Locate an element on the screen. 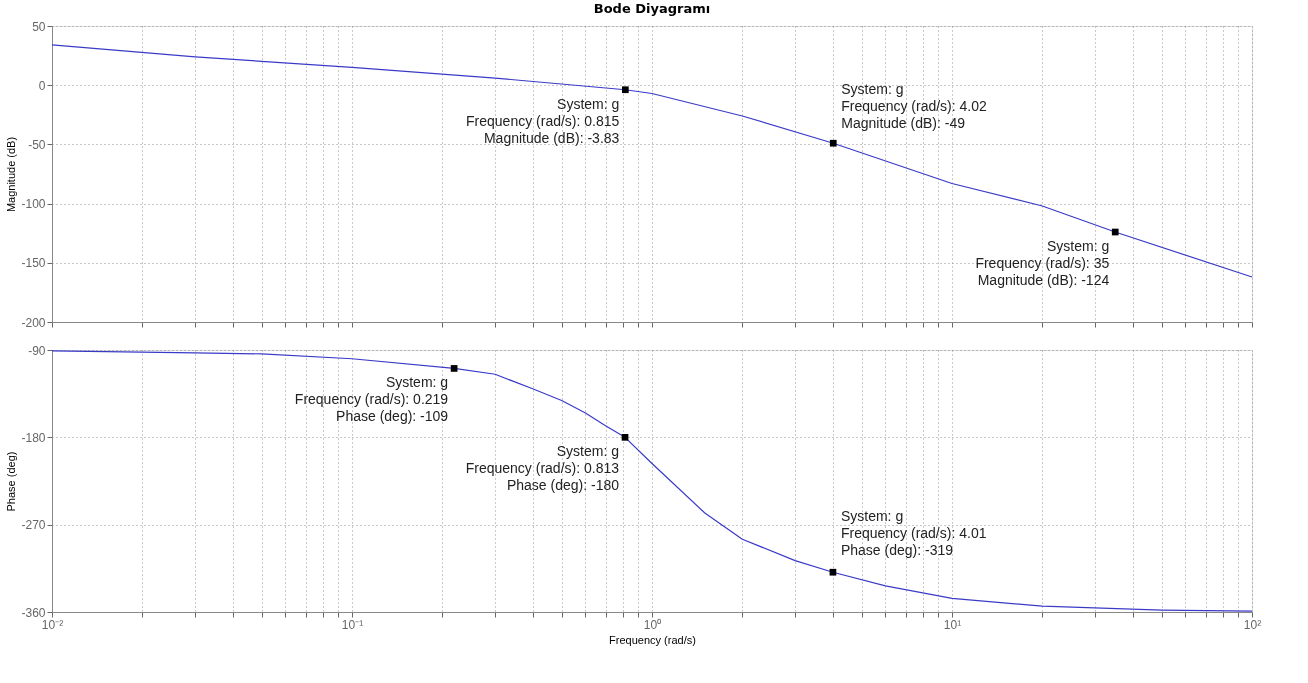 The image size is (1308, 683). x-tick-label: 10¹ is located at coordinates (952, 624).